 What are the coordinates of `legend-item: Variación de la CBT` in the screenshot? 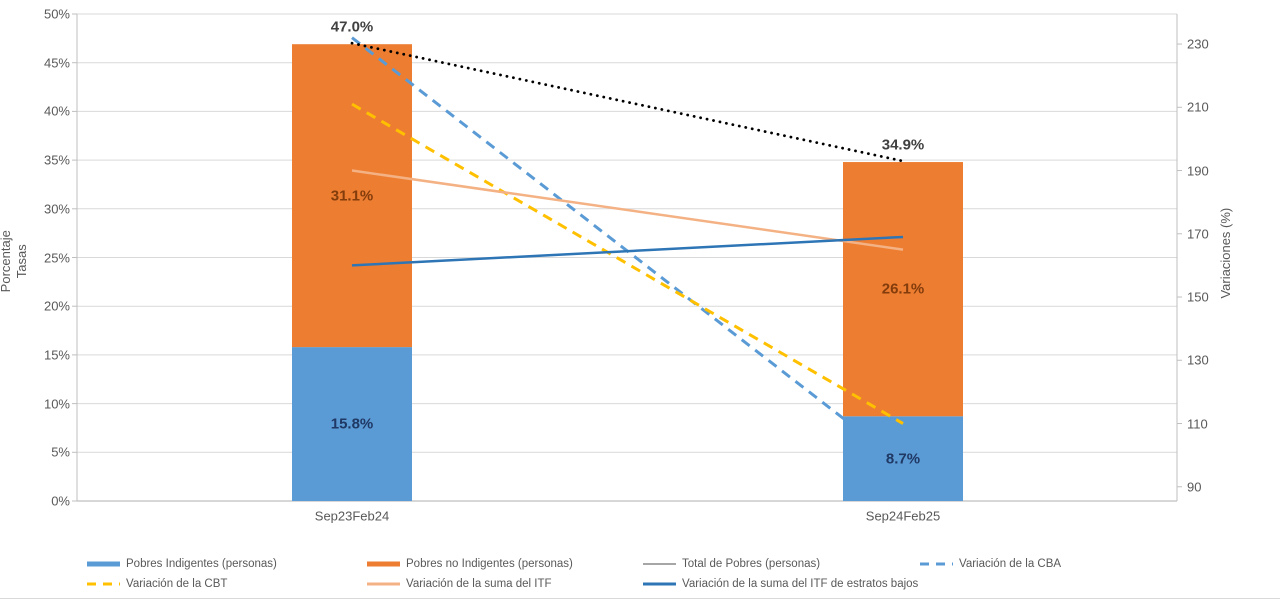 It's located at (157, 584).